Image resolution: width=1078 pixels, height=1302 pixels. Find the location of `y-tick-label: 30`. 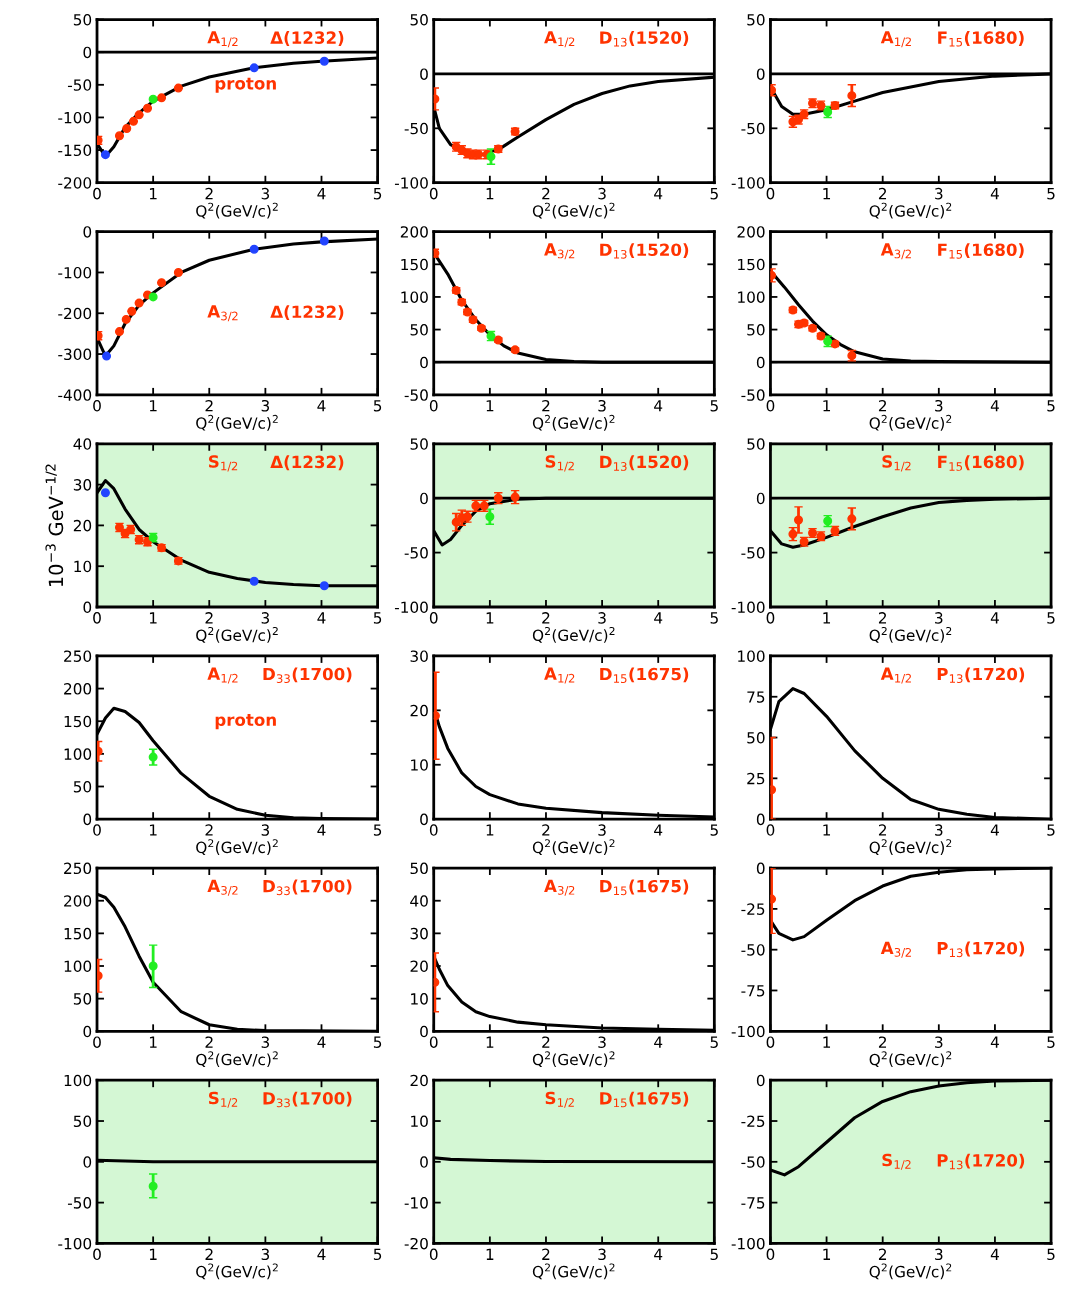

y-tick-label: 30 is located at coordinates (82, 485).